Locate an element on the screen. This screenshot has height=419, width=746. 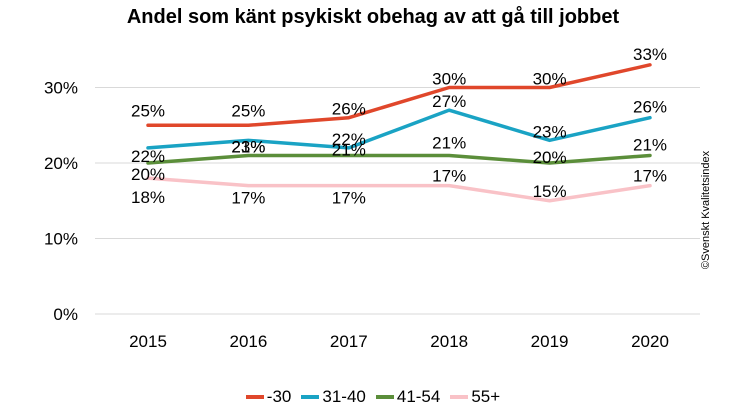
legend-item: 55+ is located at coordinates (475, 397).